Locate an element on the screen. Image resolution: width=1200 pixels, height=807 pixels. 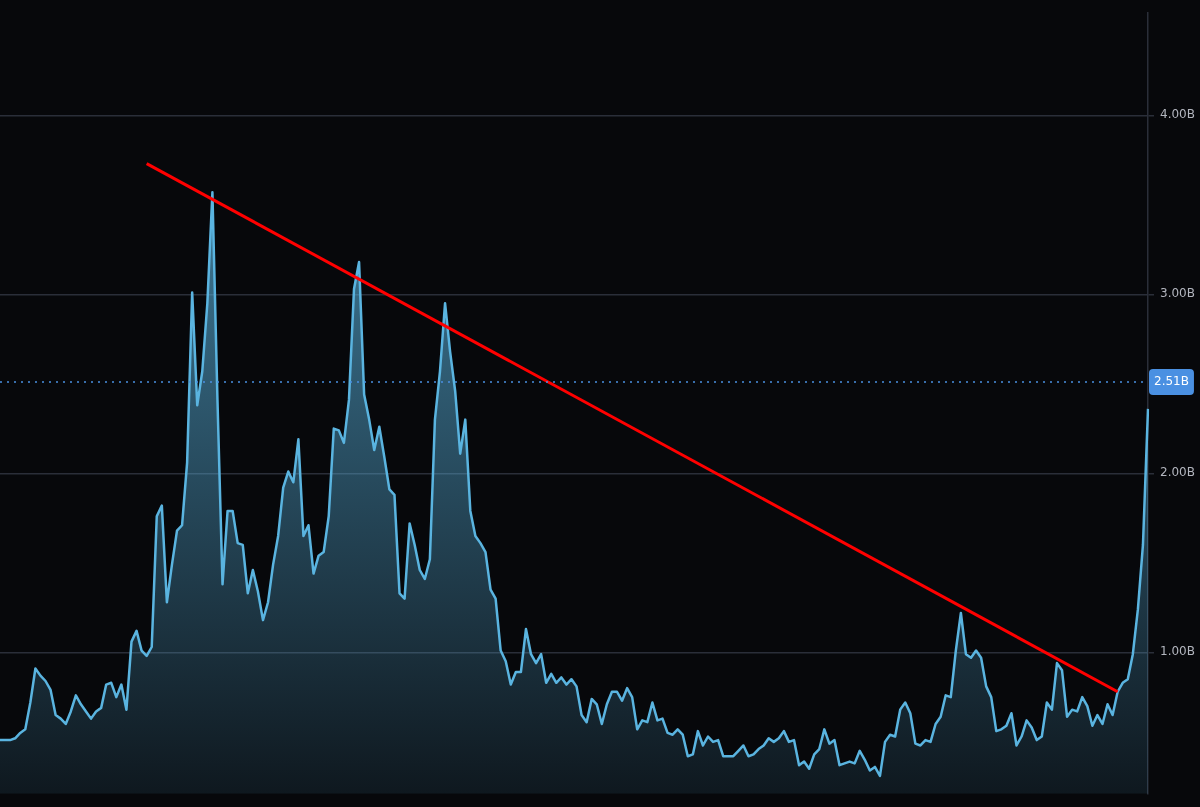
y-tick-label: 1.00B is located at coordinates (1177, 651).